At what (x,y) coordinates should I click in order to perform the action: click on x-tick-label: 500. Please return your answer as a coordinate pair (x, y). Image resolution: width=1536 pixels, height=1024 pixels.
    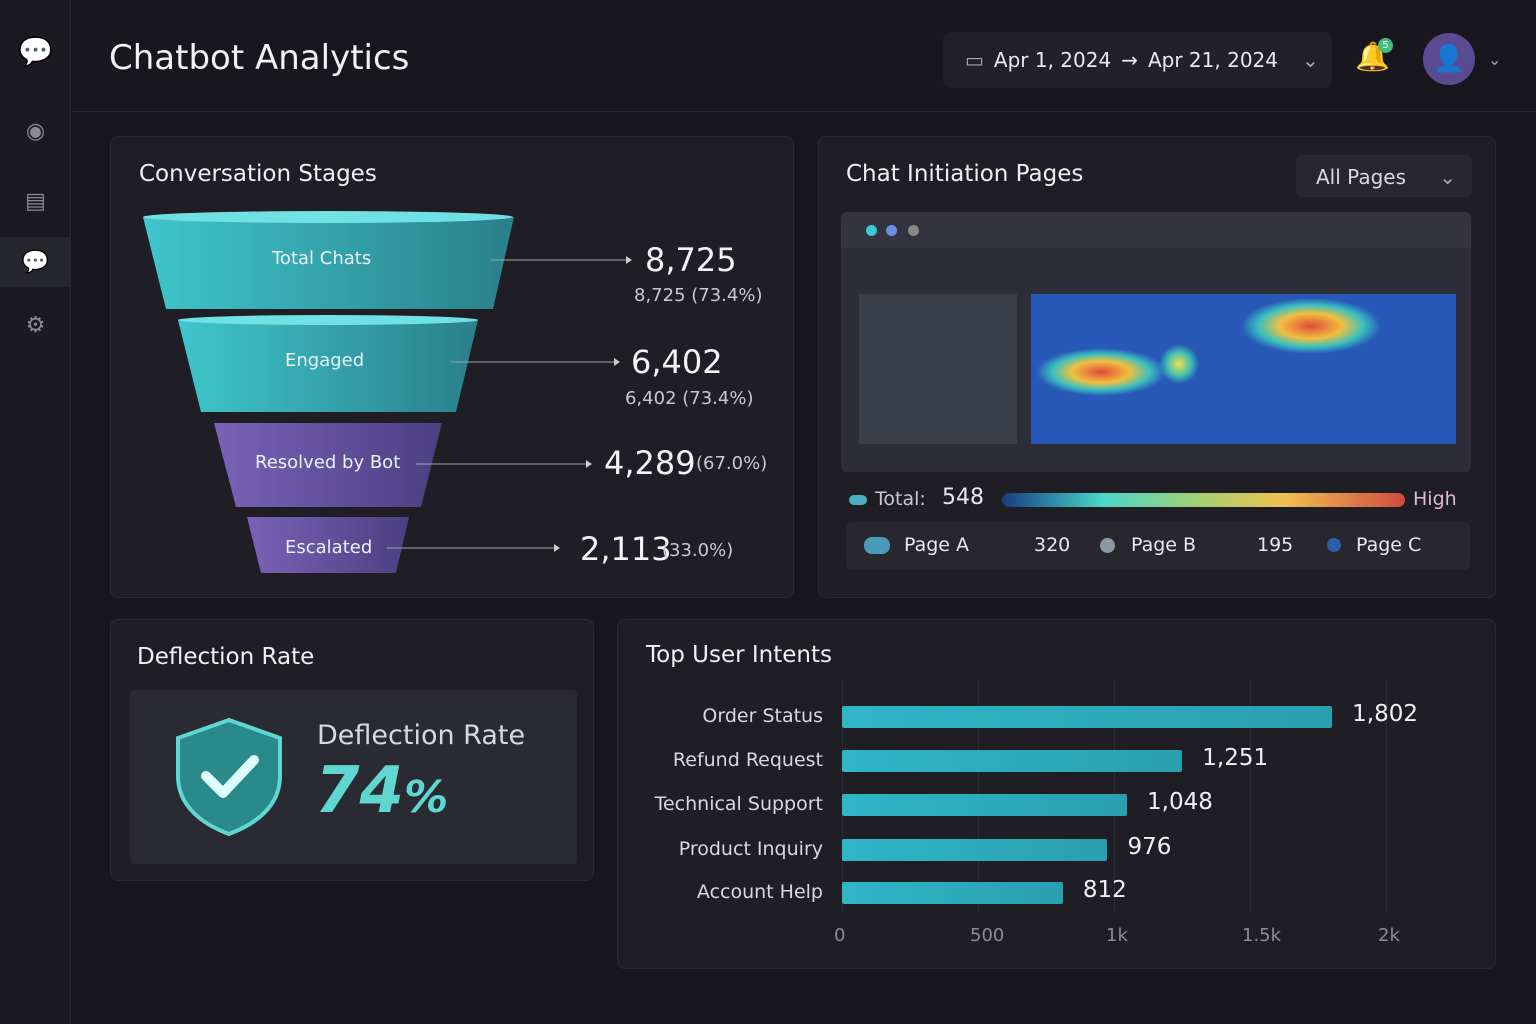
    Looking at the image, I should click on (987, 935).